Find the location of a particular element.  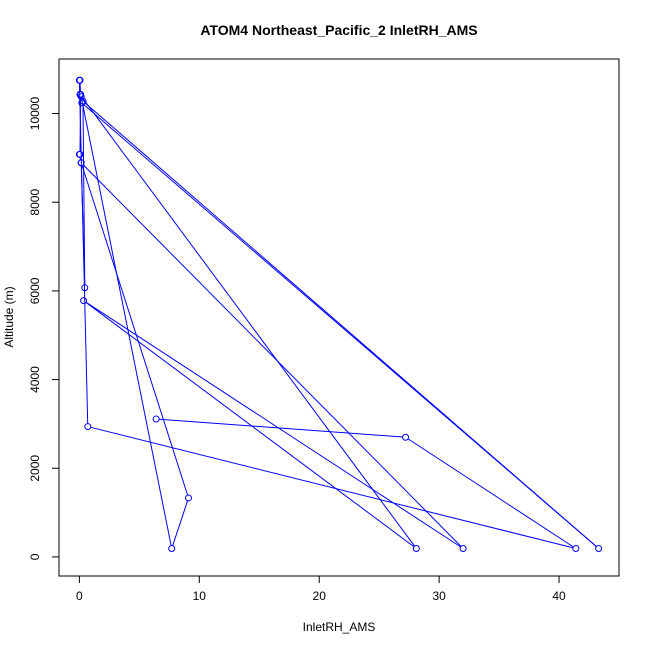

x-axis: 0 10 20 30 40 is located at coordinates (321, 589).